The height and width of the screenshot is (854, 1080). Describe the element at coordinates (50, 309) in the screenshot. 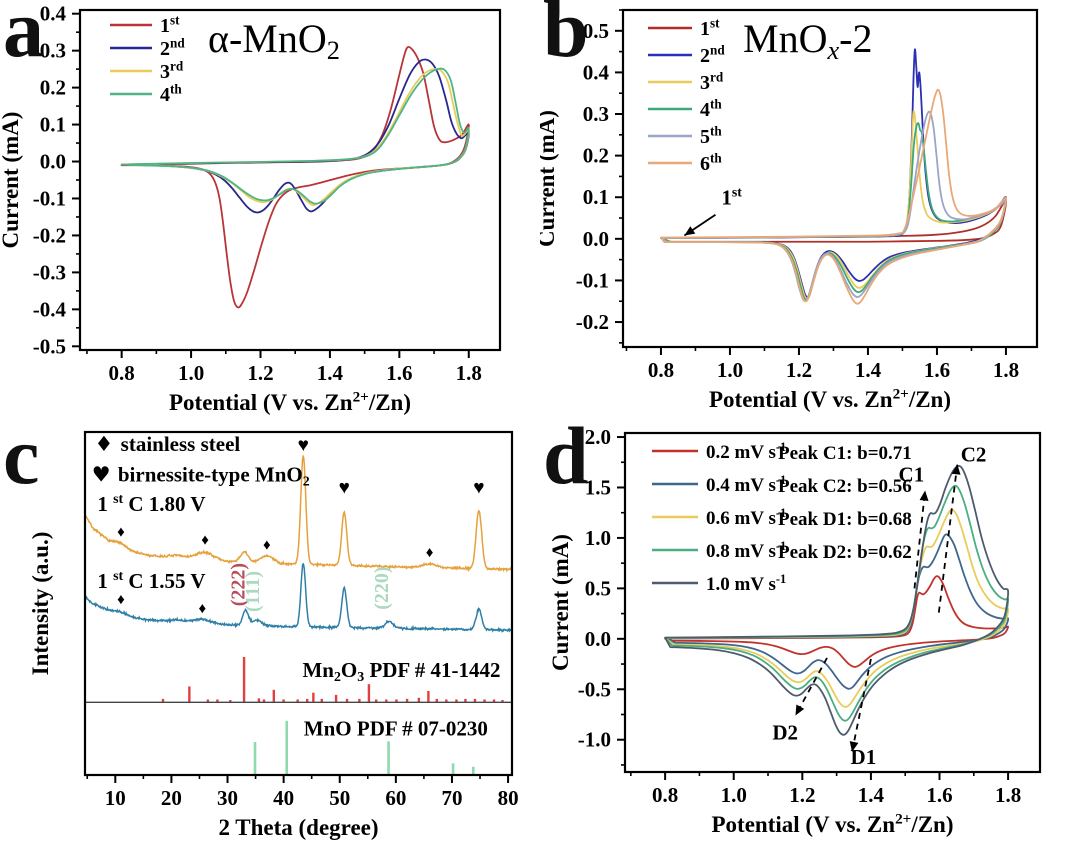

I see `y-tick-label: -0.4` at that location.